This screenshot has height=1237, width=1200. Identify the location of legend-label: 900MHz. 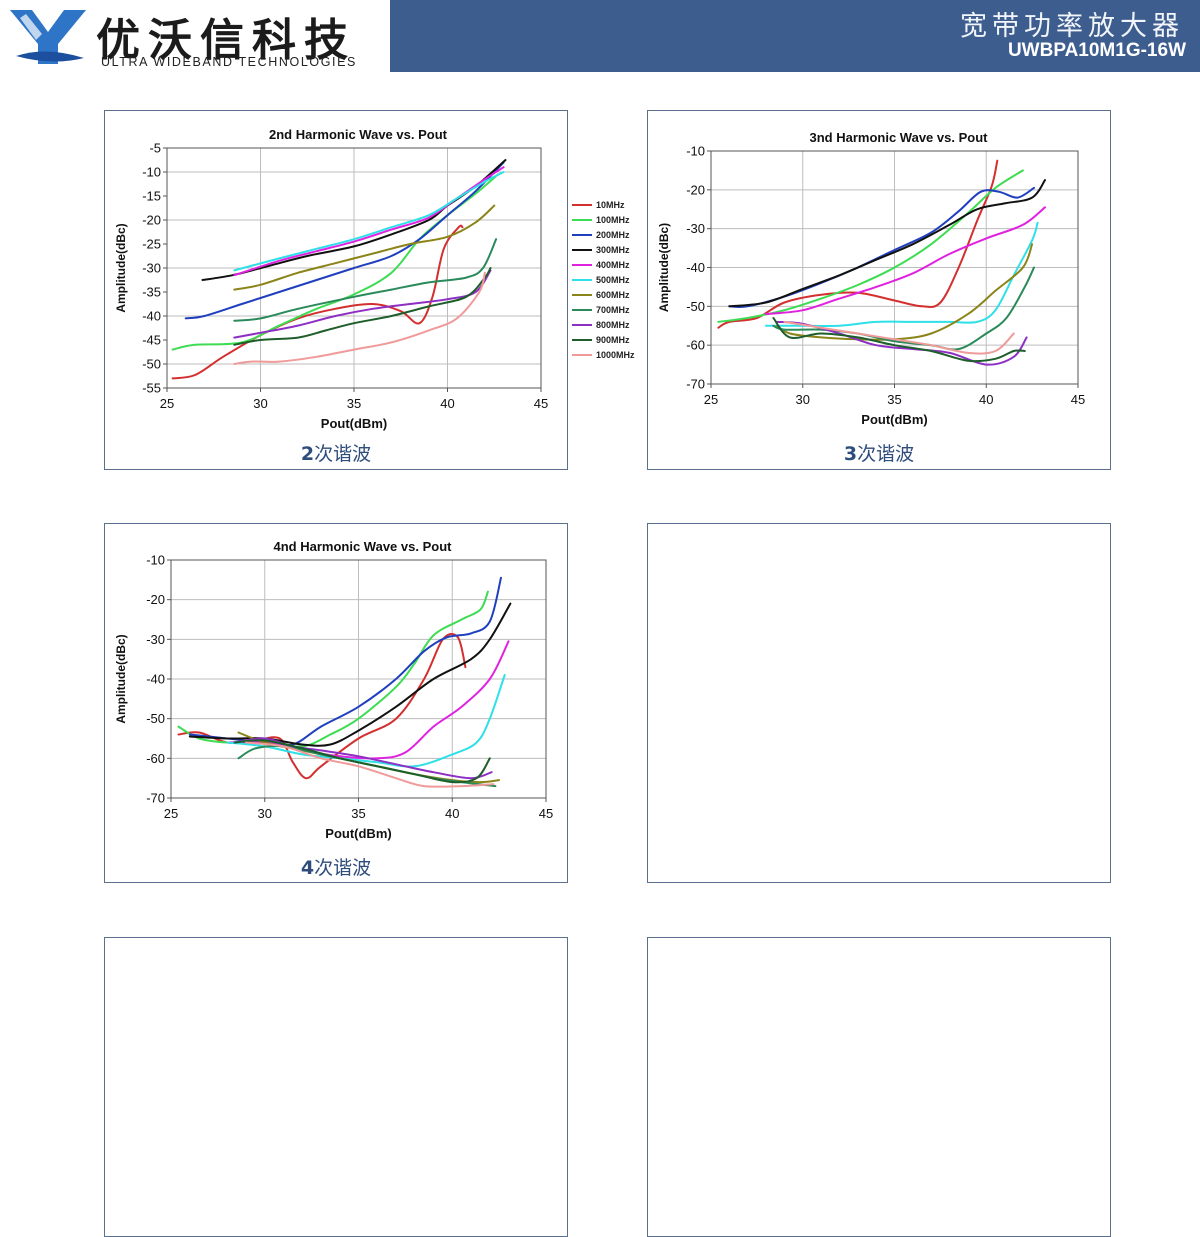
(613, 340).